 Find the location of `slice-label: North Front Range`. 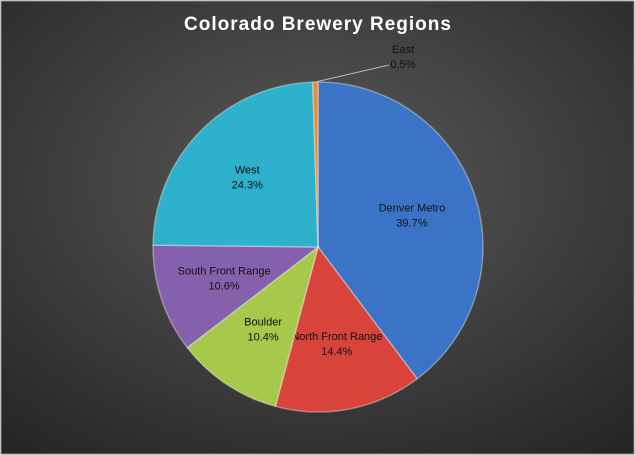

slice-label: North Front Range is located at coordinates (336, 337).